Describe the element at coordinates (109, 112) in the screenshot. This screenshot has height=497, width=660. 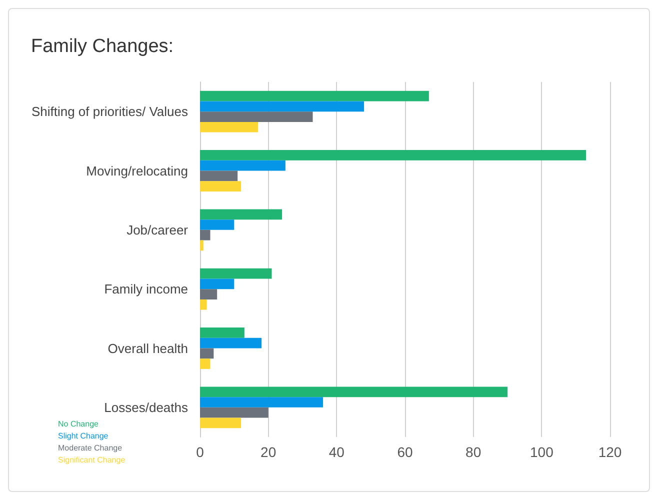
I see `y-tick-label: Shifting of priorities/ Values` at that location.